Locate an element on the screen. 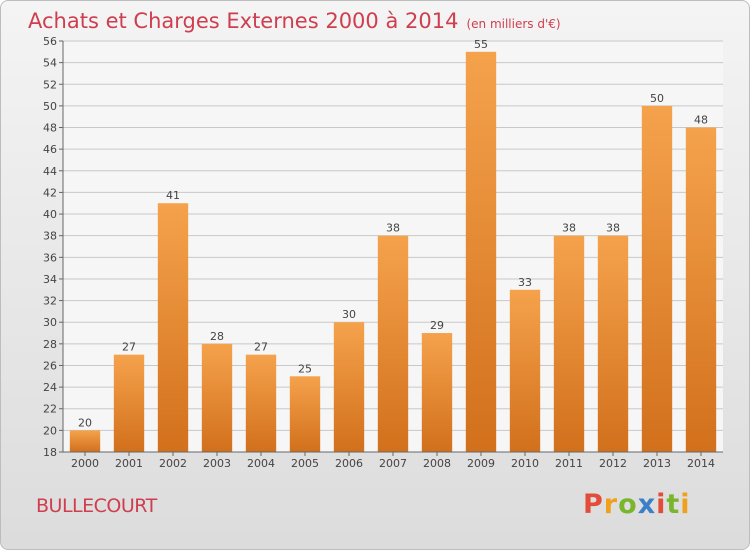  y-tick-label: 34 is located at coordinates (50, 279).